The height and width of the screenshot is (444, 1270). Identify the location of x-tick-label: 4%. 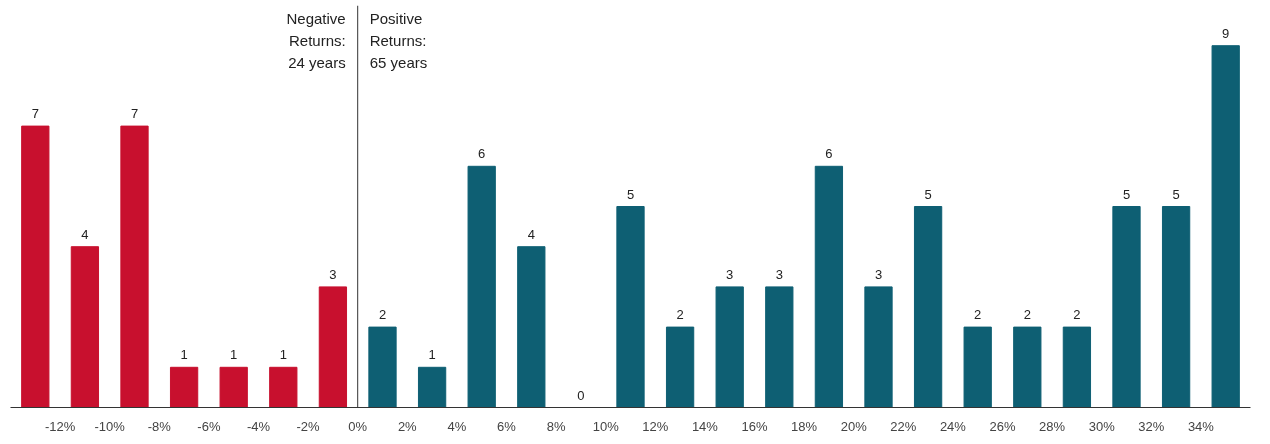
(457, 426).